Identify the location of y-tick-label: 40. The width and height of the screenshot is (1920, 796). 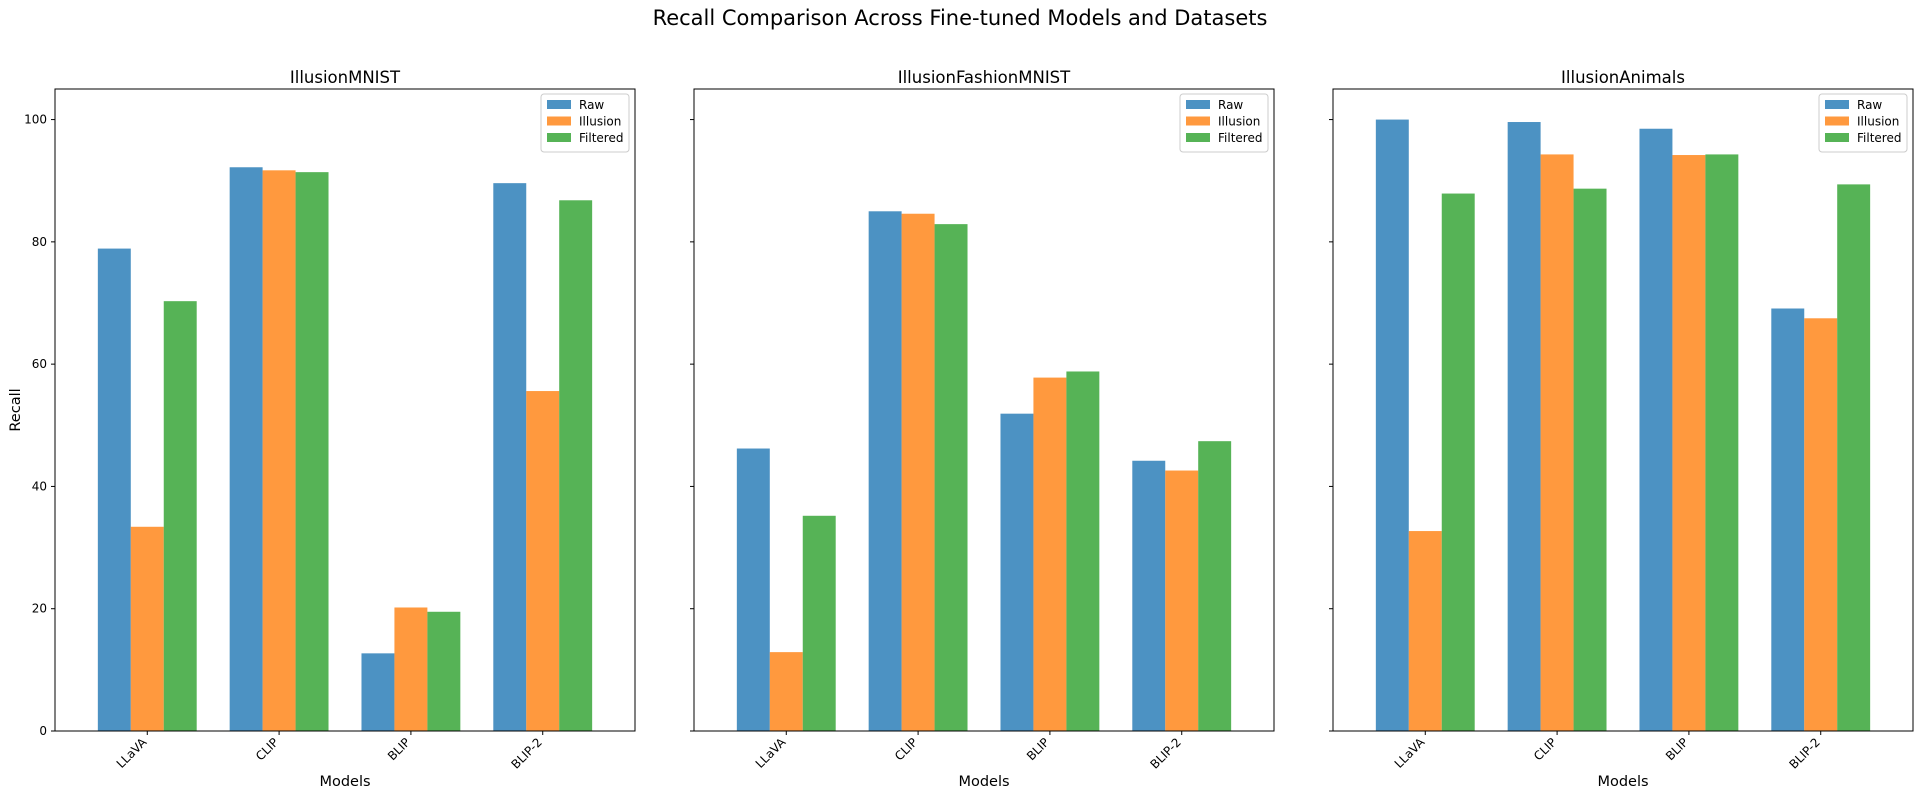
(39, 486).